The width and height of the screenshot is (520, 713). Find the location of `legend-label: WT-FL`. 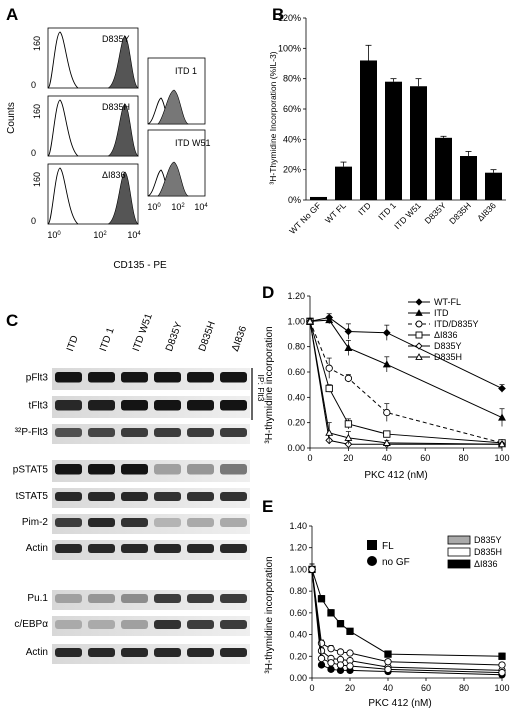

legend-label: WT-FL is located at coordinates (447, 302).